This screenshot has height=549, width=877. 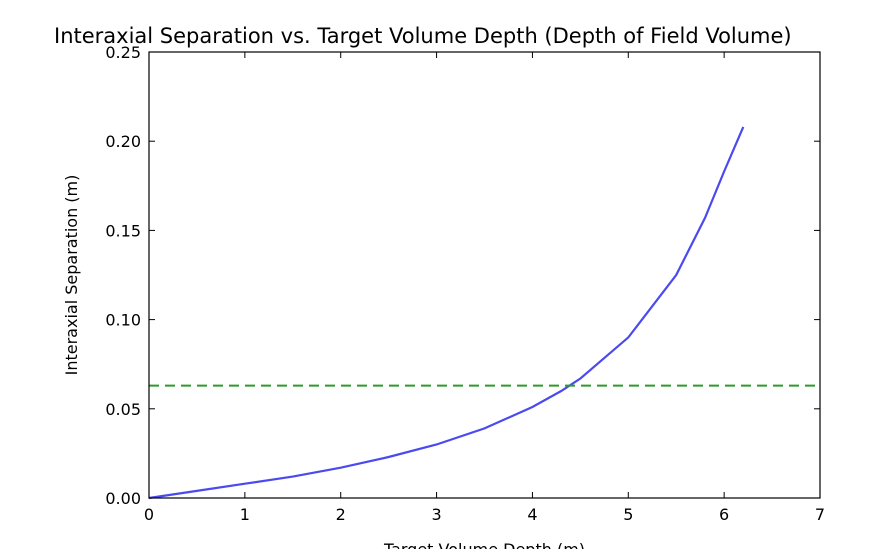 I want to click on x-tick-label: 6, so click(x=724, y=514).